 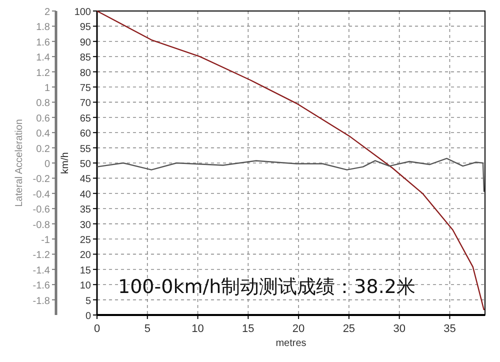 What do you see at coordinates (86, 180) in the screenshot?
I see `y-tick-label: 45` at bounding box center [86, 180].